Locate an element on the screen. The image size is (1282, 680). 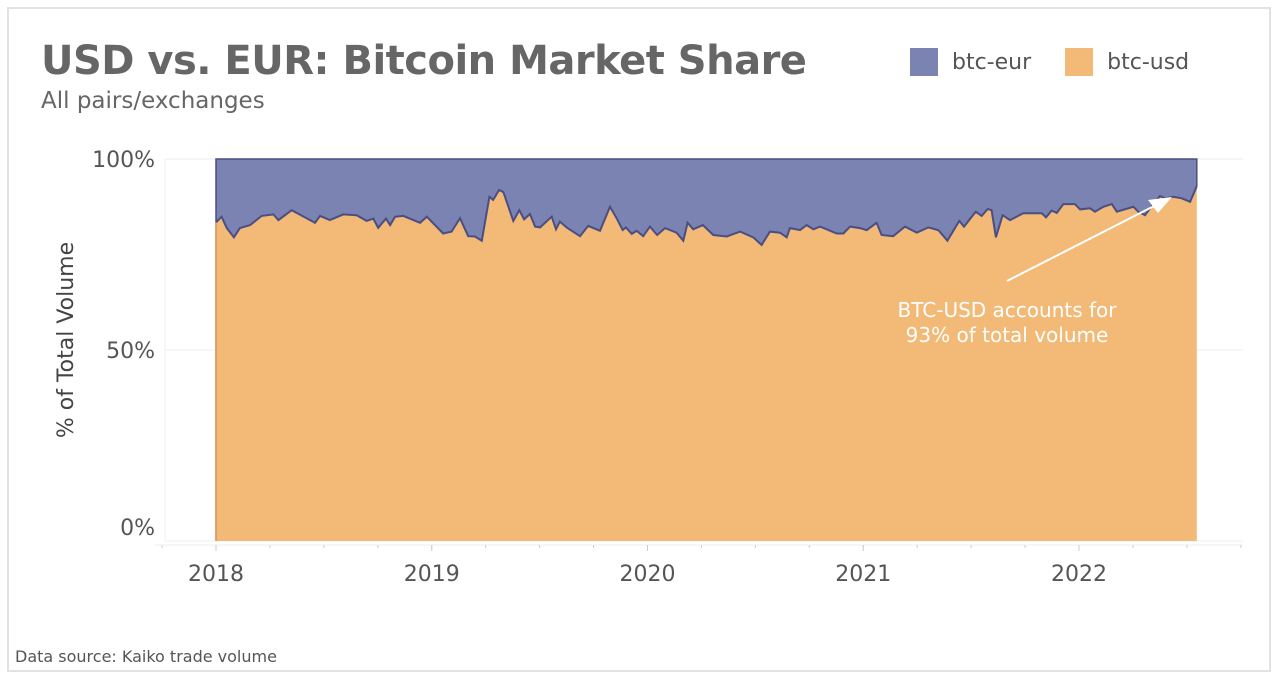
legend-label: btc-usd is located at coordinates (1148, 62).